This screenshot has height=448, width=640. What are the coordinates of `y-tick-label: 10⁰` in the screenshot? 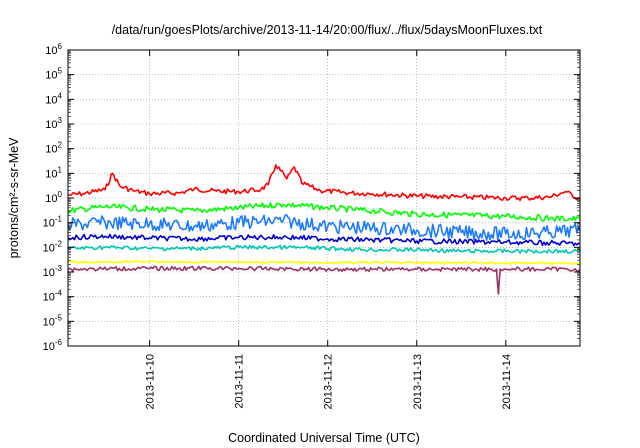 It's located at (53, 197).